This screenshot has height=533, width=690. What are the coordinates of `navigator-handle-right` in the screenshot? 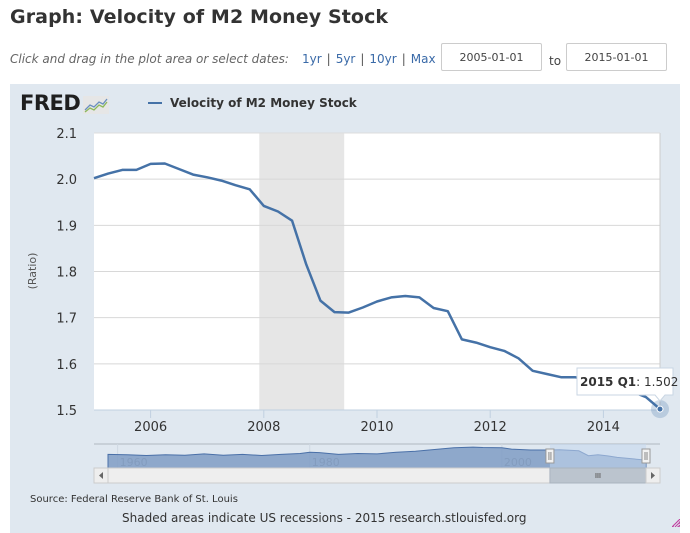 It's located at (646, 456).